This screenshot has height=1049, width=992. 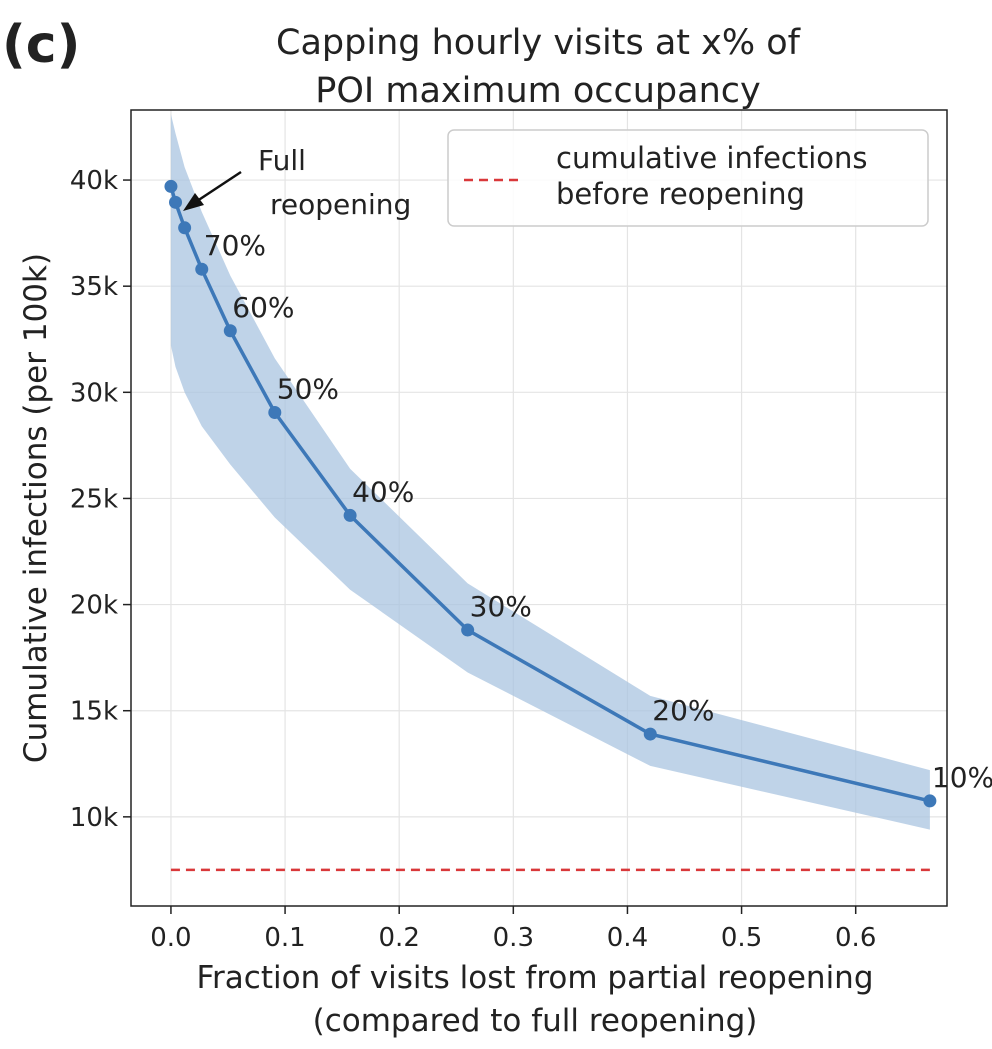 What do you see at coordinates (193, 202) in the screenshot?
I see `annotation-arrow-head` at bounding box center [193, 202].